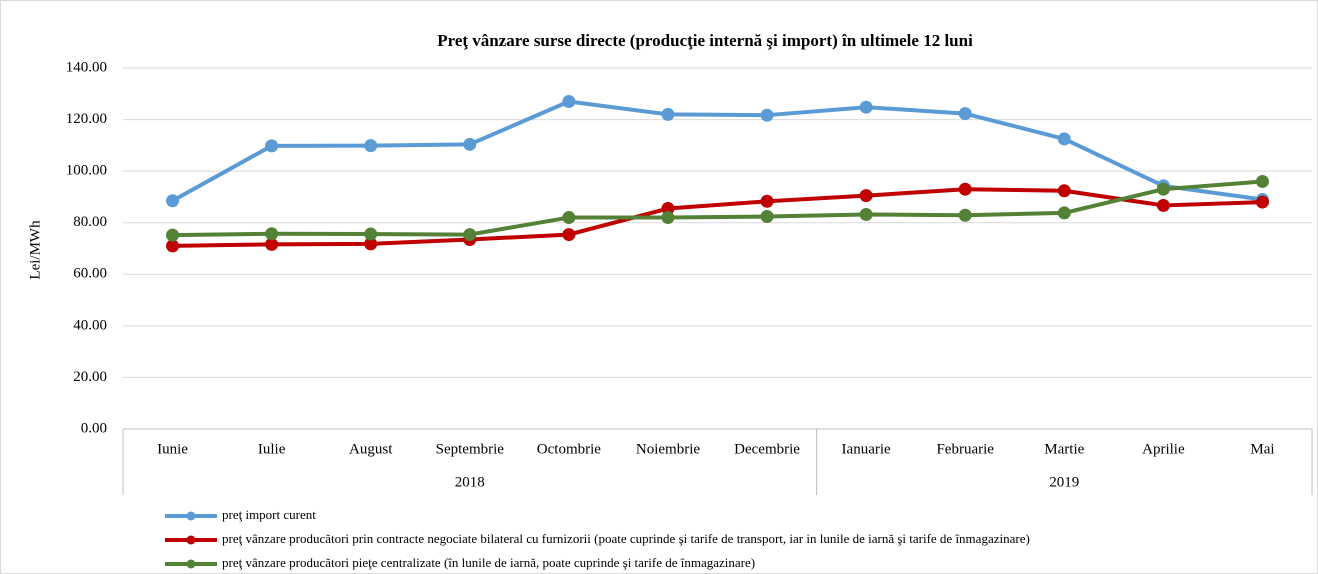 Image resolution: width=1318 pixels, height=574 pixels. Describe the element at coordinates (86, 119) in the screenshot. I see `y-tick-label: 120.00` at that location.